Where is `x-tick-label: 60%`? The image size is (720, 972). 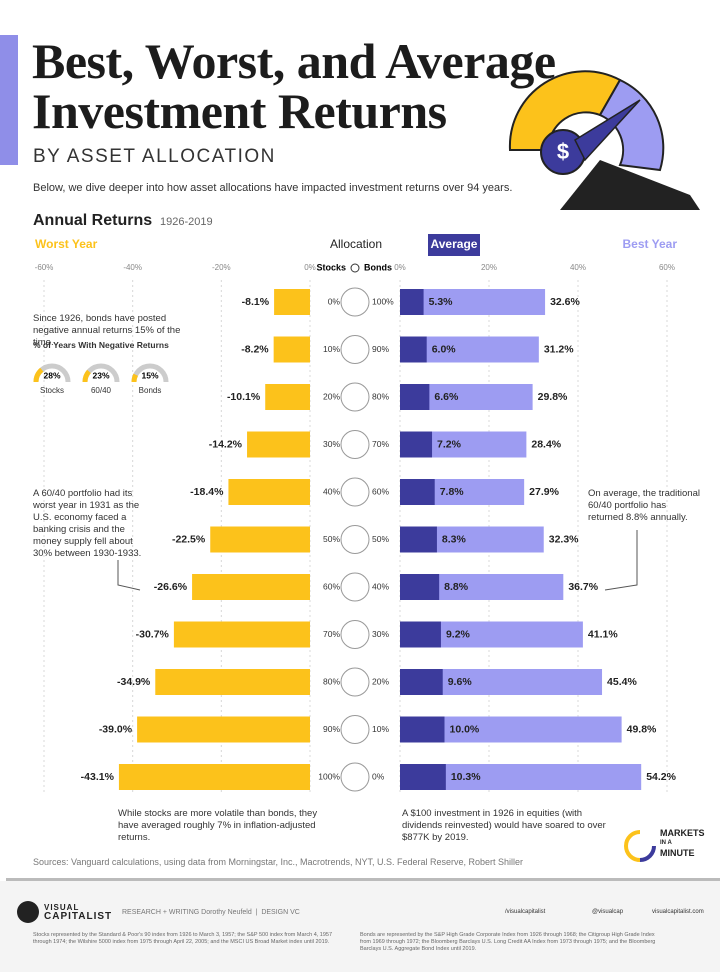 x-tick-label: 60% is located at coordinates (667, 267).